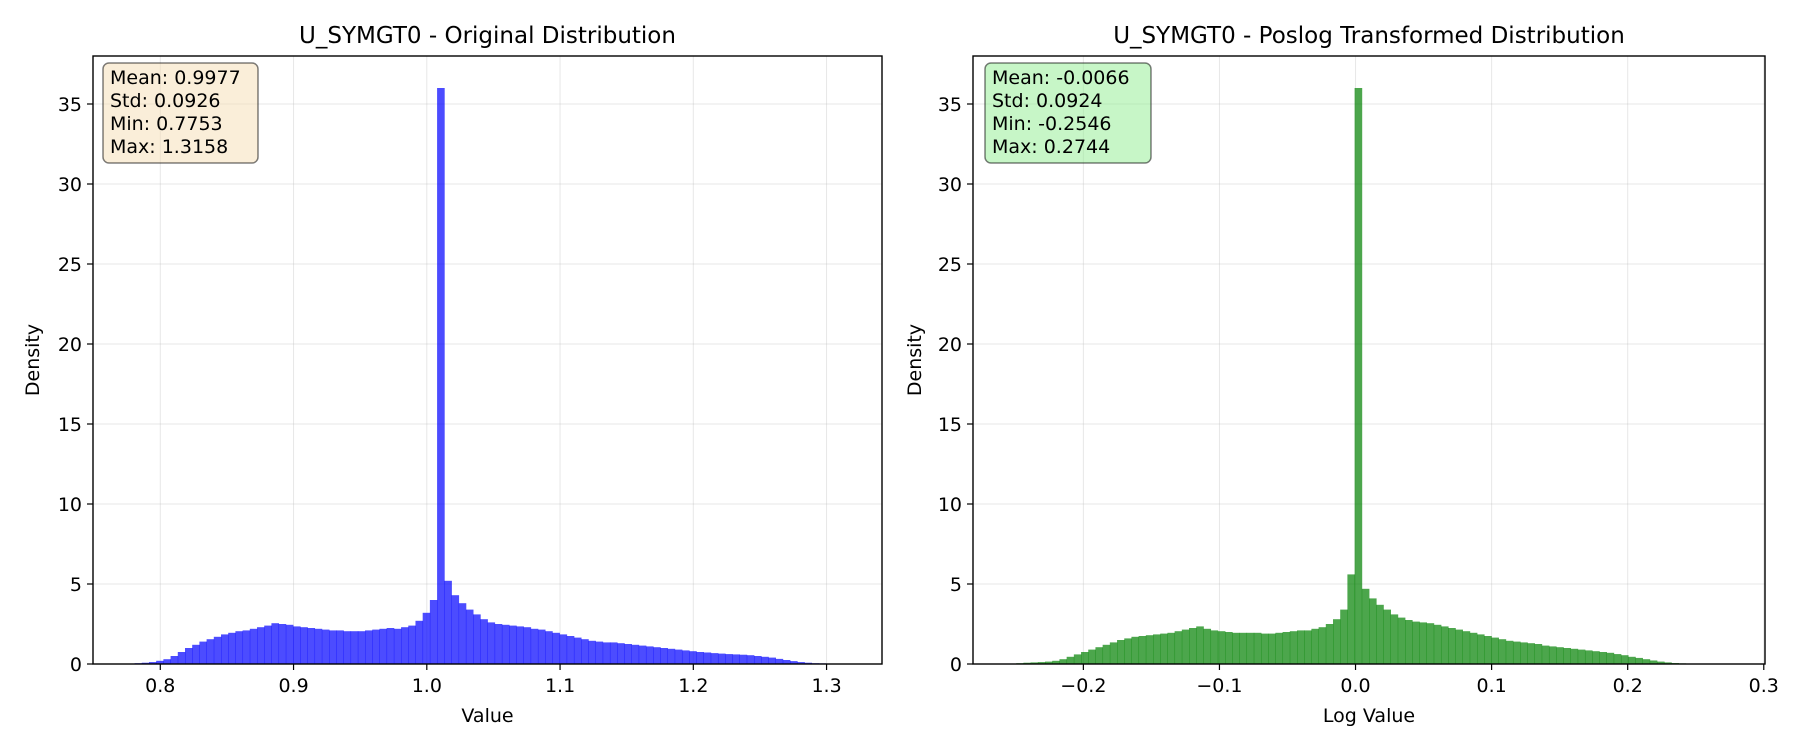  I want to click on chart-title: U_SYMGT0 - Original Distribution, so click(487, 36).